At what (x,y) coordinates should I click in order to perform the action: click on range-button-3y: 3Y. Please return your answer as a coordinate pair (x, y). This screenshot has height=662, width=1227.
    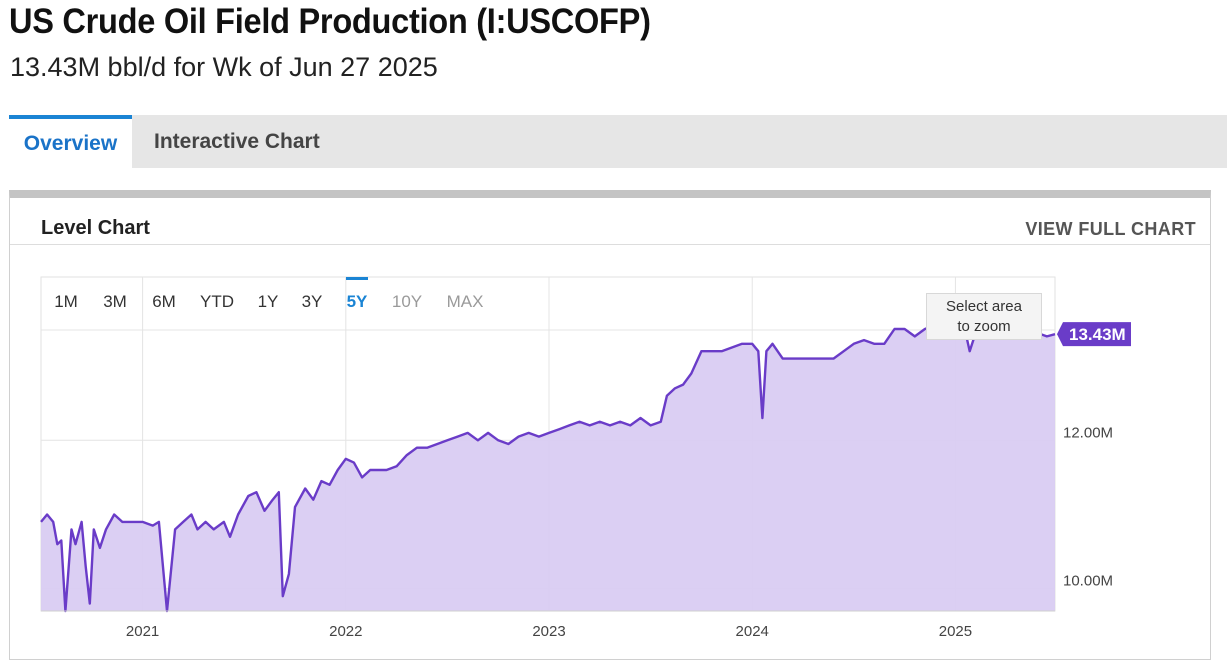
    Looking at the image, I should click on (312, 301).